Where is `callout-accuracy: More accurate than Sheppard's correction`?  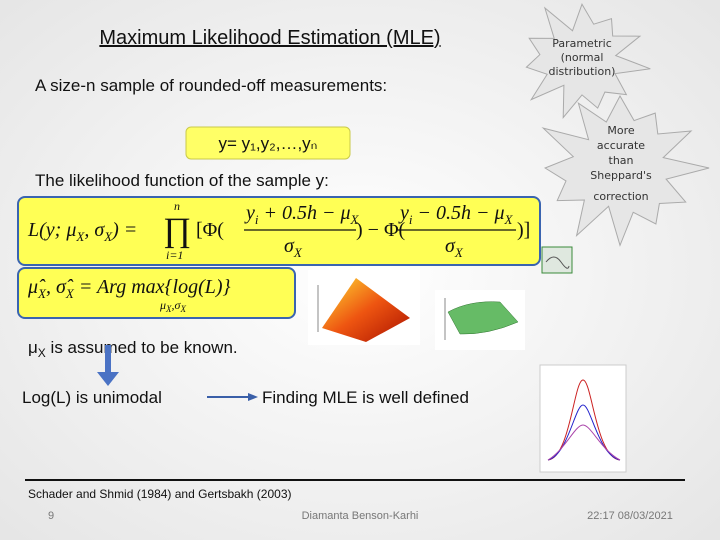 callout-accuracy: More accurate than Sheppard's correction is located at coordinates (621, 163).